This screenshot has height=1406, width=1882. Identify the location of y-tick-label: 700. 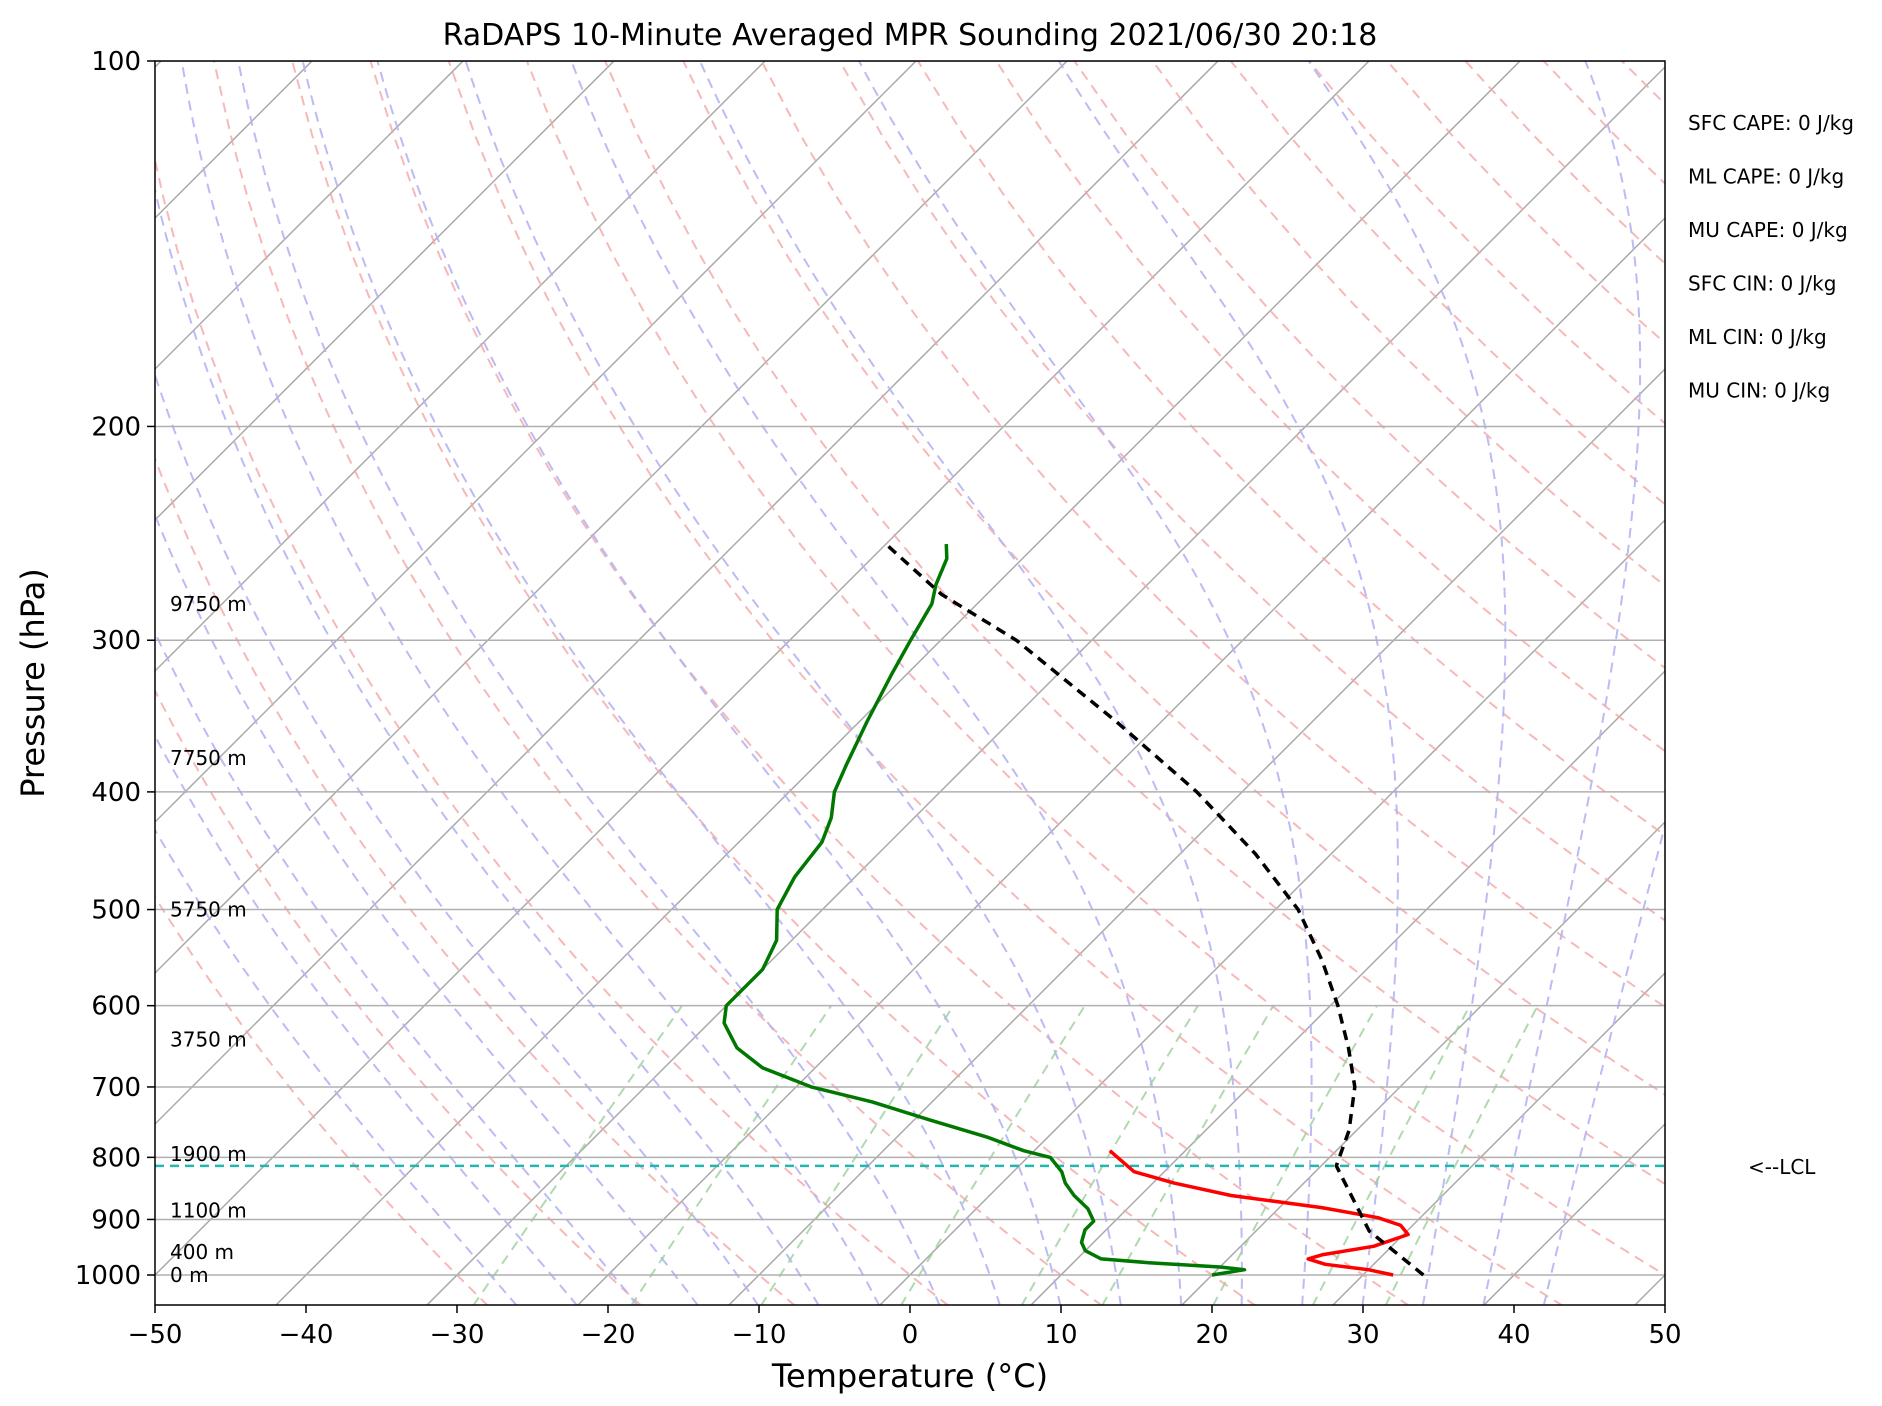
(116, 1088).